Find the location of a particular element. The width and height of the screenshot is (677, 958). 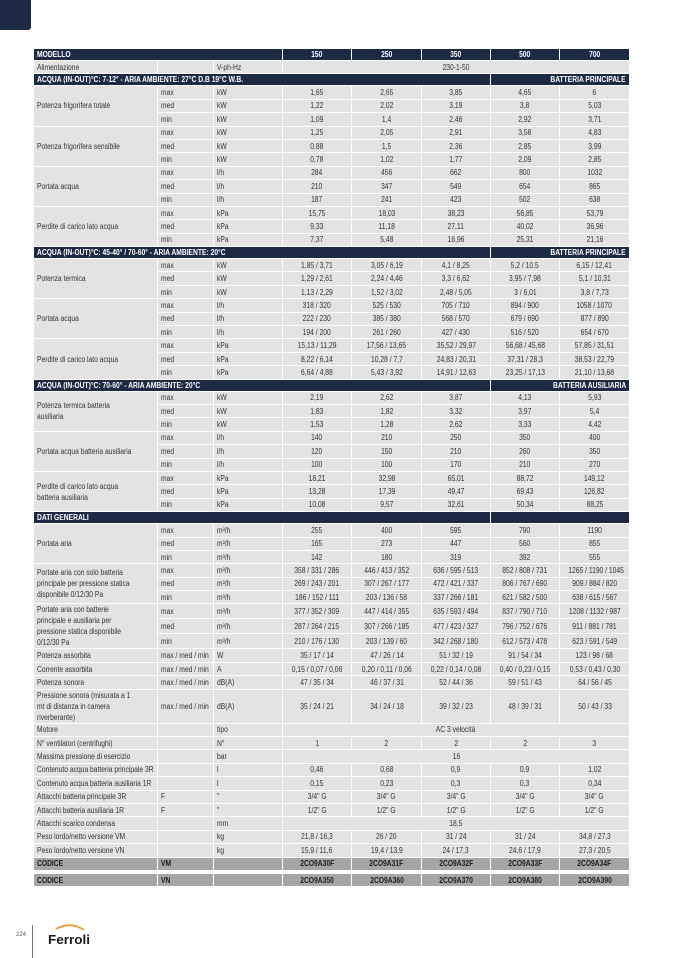

row-sub: med is located at coordinates (185, 226).